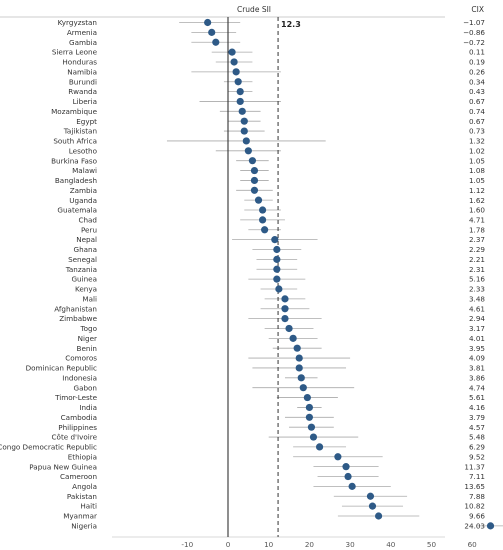 The width and height of the screenshot is (503, 550). Describe the element at coordinates (477, 417) in the screenshot. I see `cix-value-cambodia: 3.79` at that location.